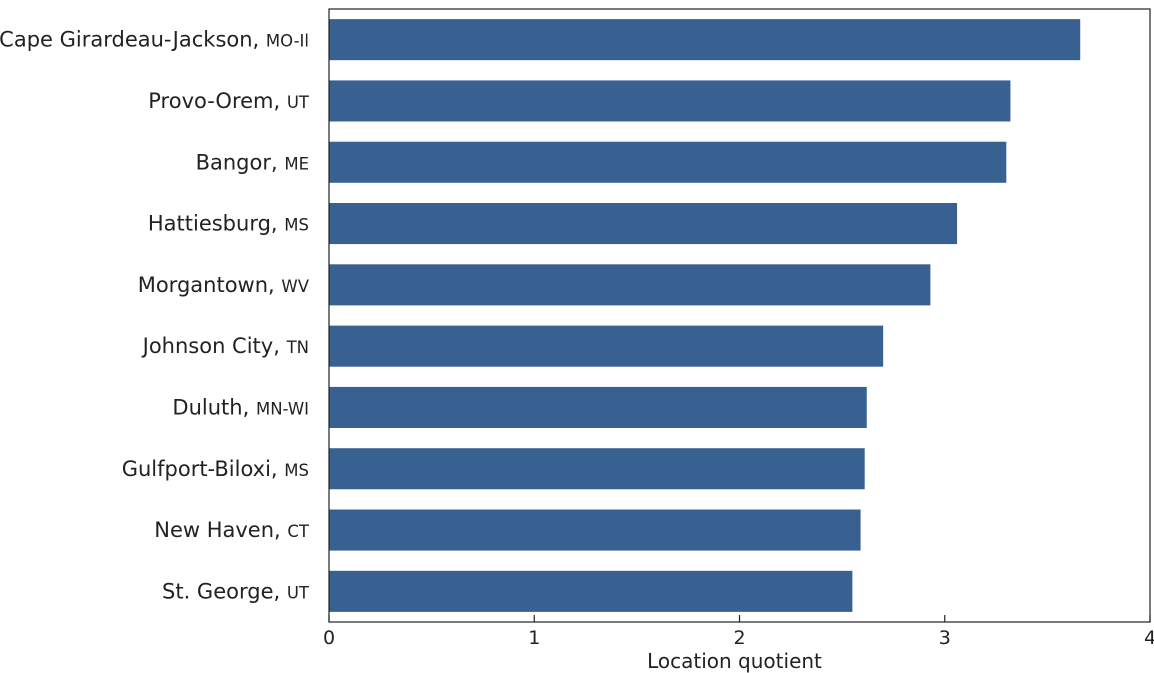 This screenshot has width=1154, height=673. What do you see at coordinates (1149, 638) in the screenshot?
I see `x-tick-label: 4` at bounding box center [1149, 638].